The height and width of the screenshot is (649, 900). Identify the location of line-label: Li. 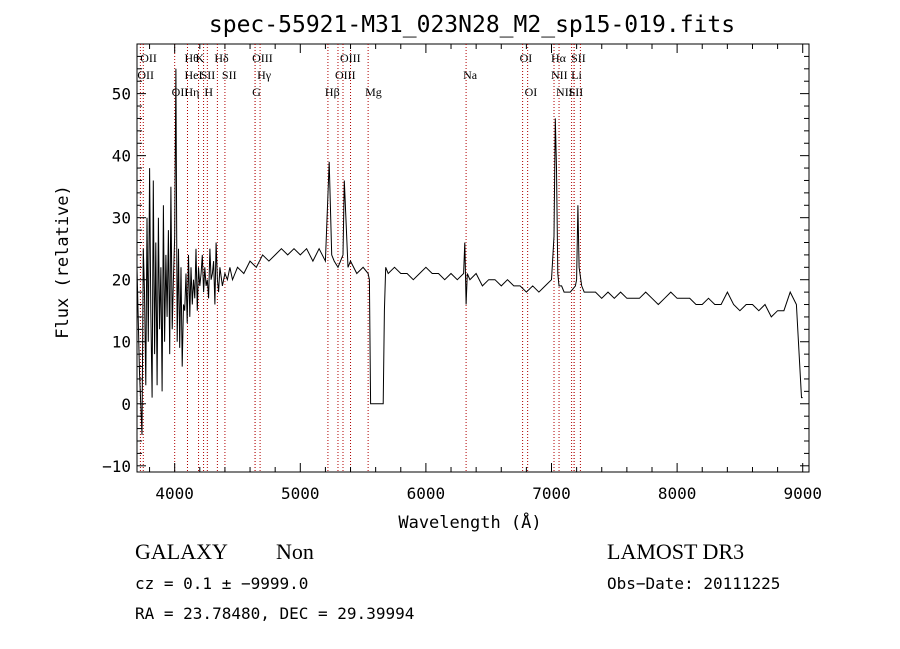
(576, 75).